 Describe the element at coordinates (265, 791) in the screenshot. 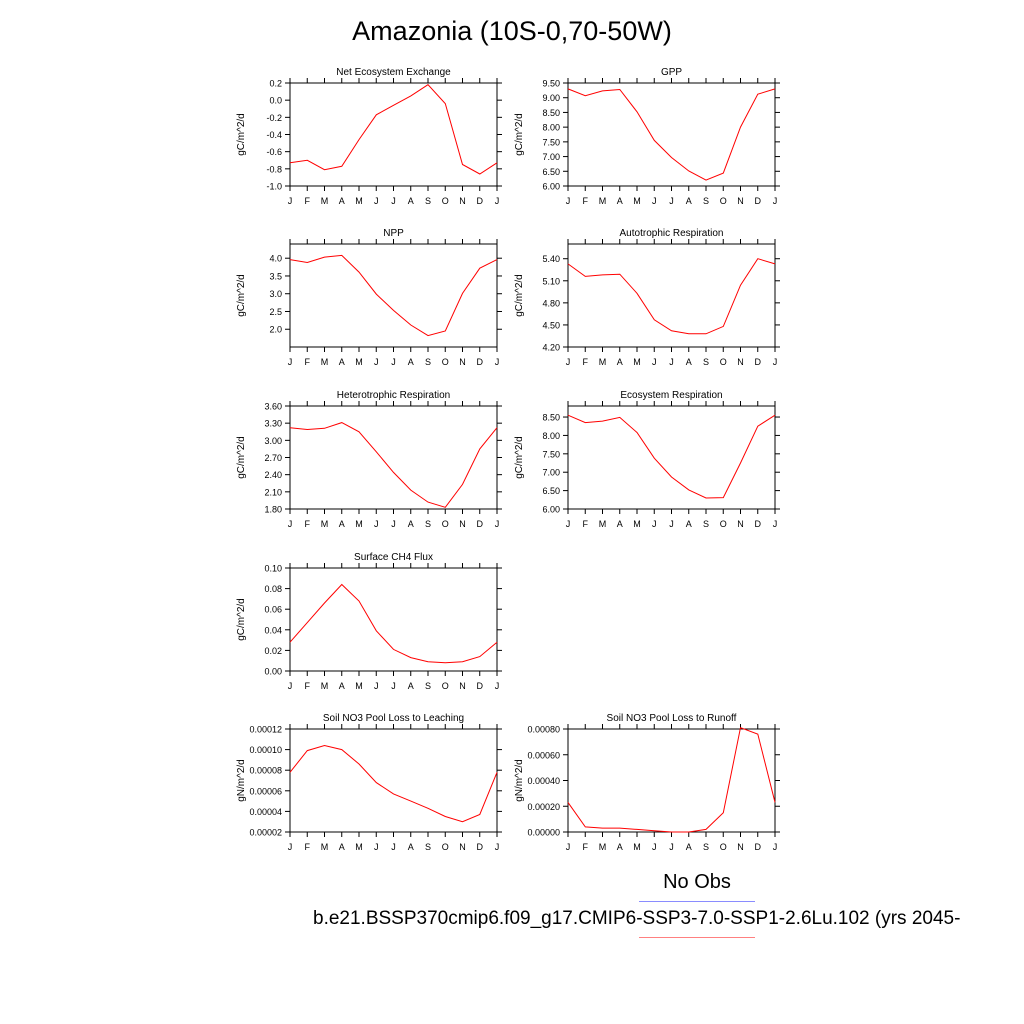

I see `y-tick-label: 0.00006` at that location.